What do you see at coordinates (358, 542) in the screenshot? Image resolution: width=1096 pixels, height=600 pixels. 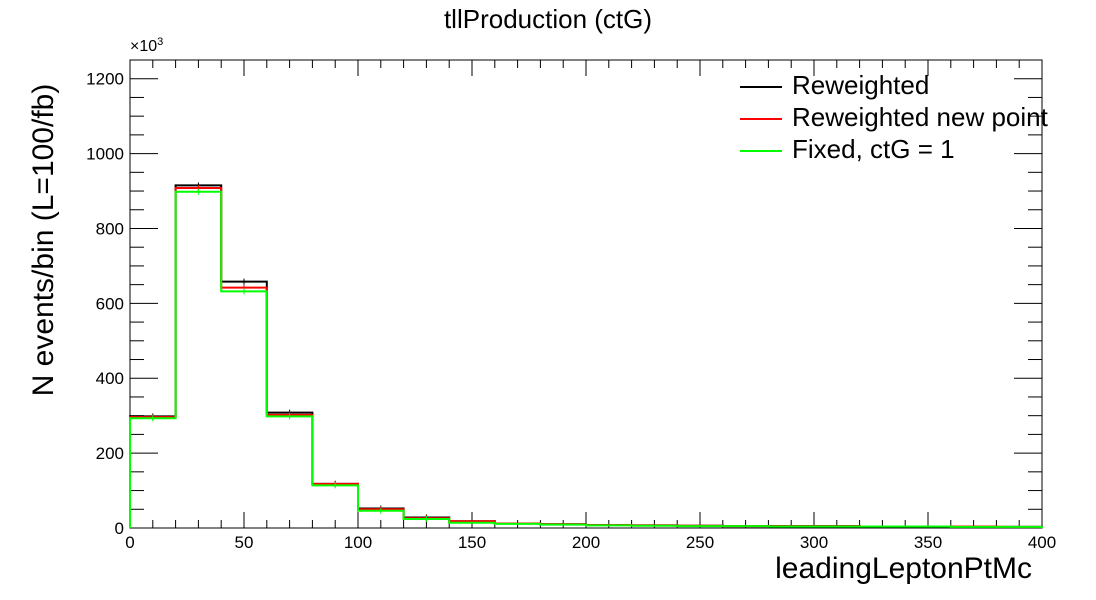 I see `x-tick-label: 100` at bounding box center [358, 542].